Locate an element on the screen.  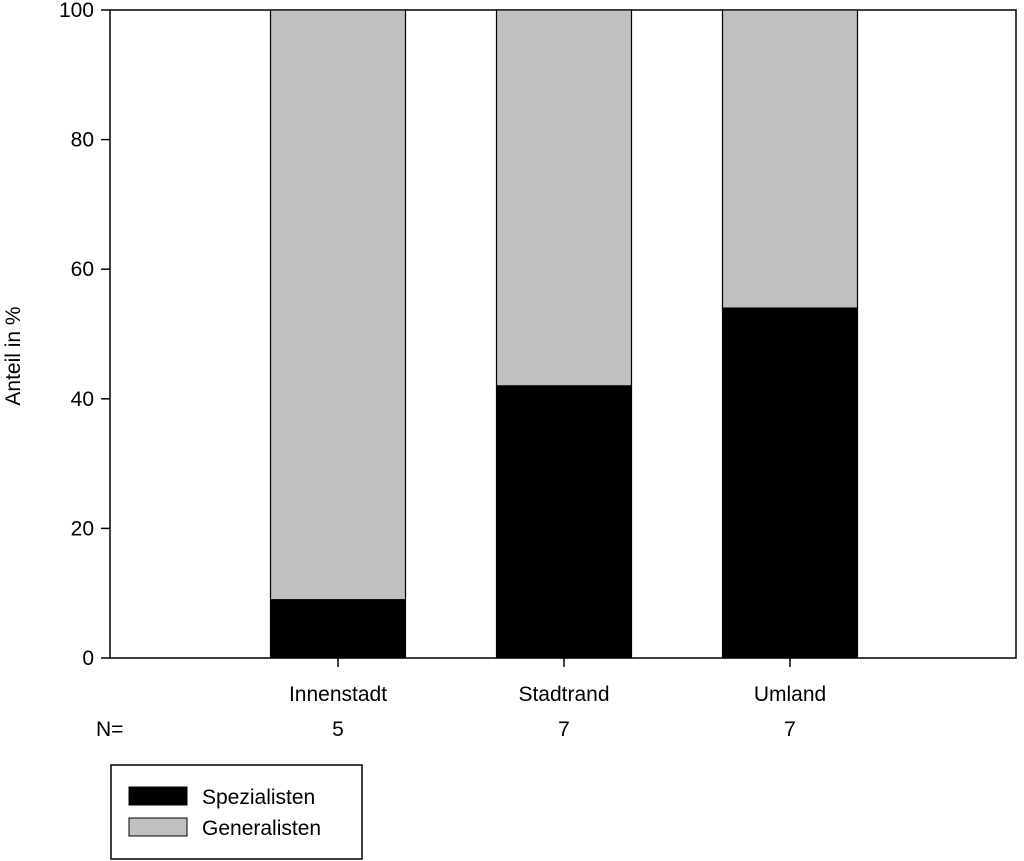
y-axis-title: Anteil in % is located at coordinates (13, 355).